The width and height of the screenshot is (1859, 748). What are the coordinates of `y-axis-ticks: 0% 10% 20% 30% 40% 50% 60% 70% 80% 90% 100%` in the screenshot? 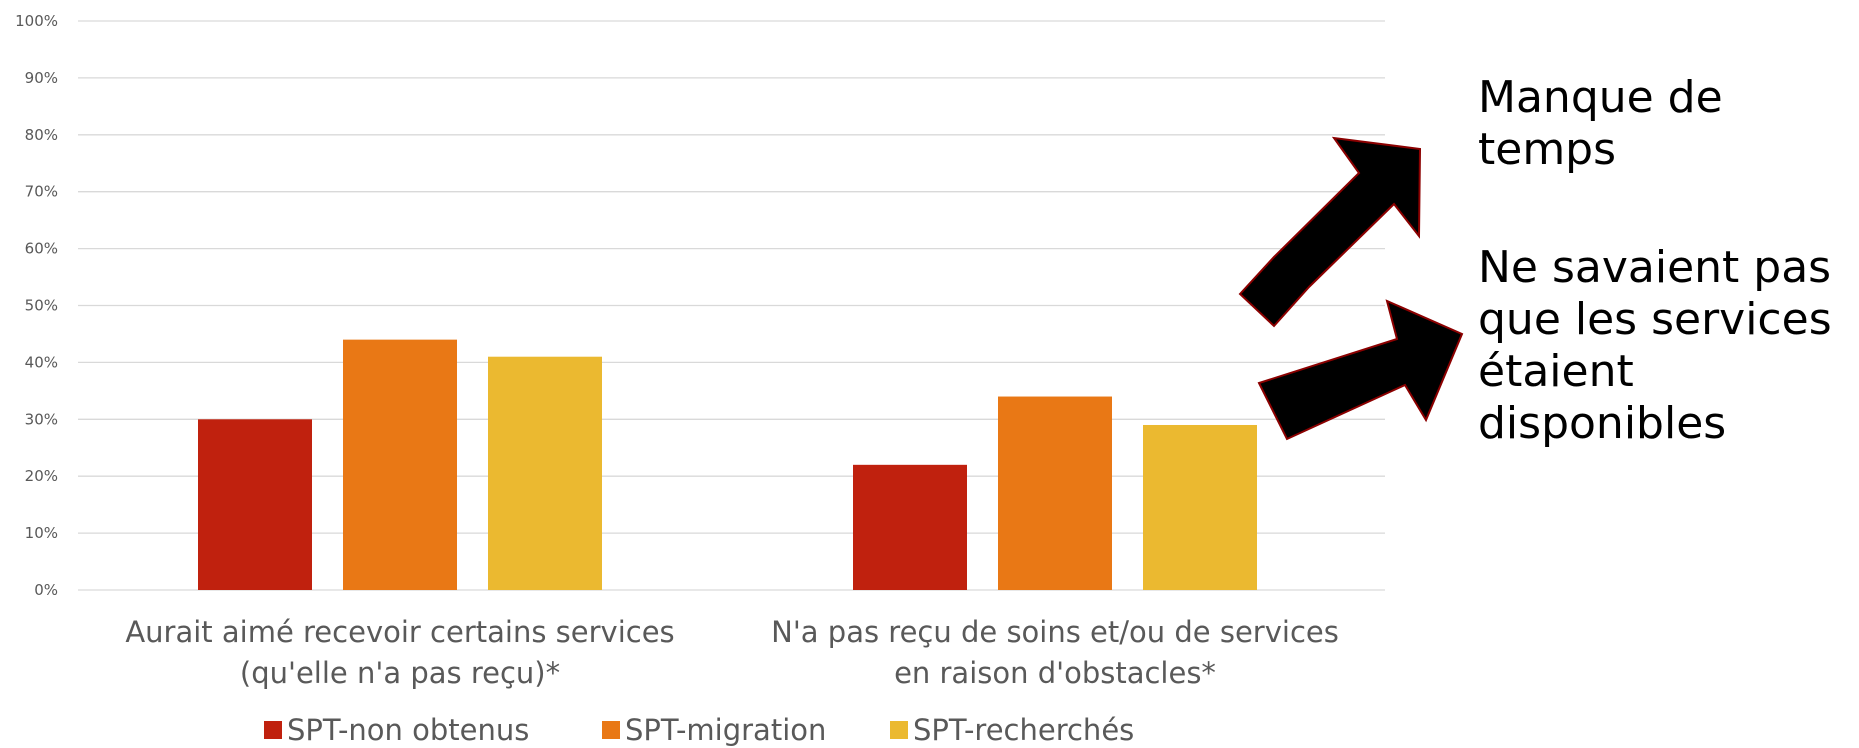 It's located at (36, 305).